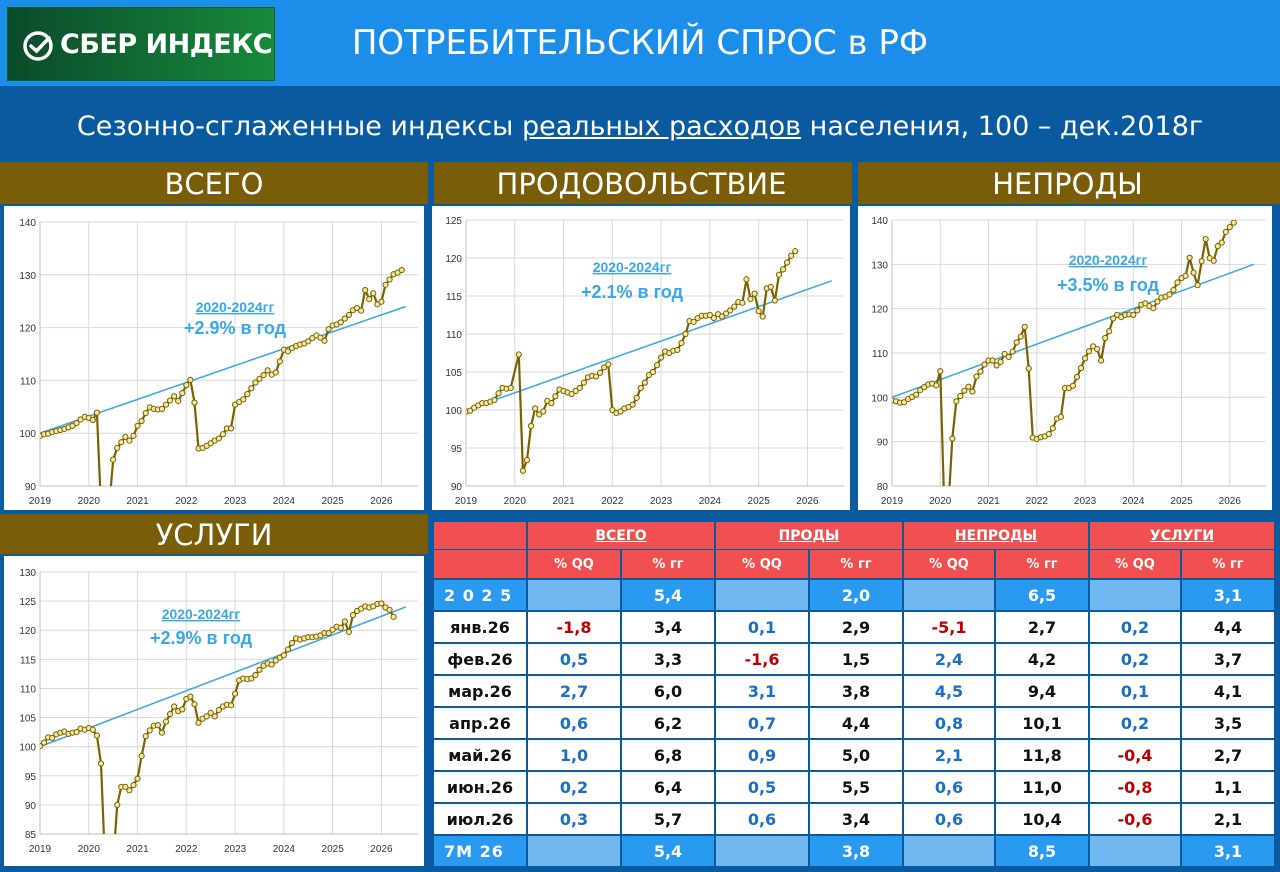 The height and width of the screenshot is (872, 1280). Describe the element at coordinates (1228, 723) in the screenshot. I see `table-cell: 3,5` at that location.